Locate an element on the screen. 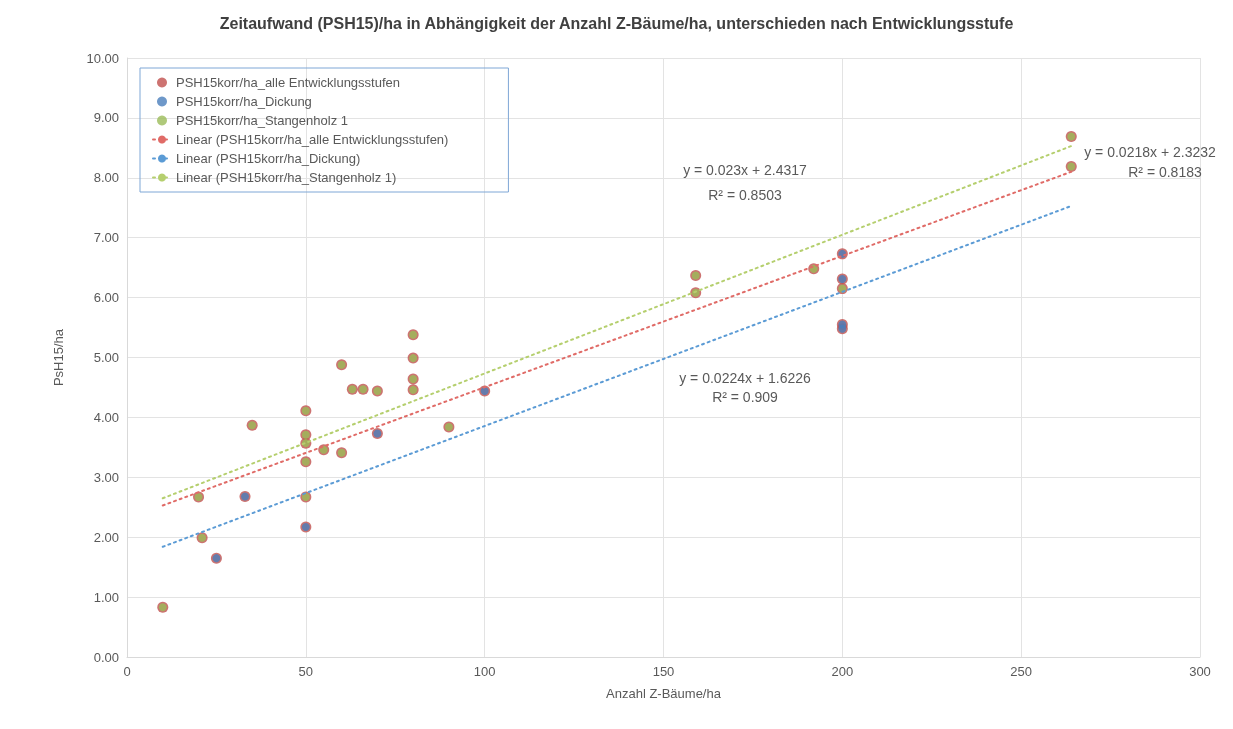 Image resolution: width=1233 pixels, height=729 pixels. y-tick-label: 9.00 is located at coordinates (106, 118).